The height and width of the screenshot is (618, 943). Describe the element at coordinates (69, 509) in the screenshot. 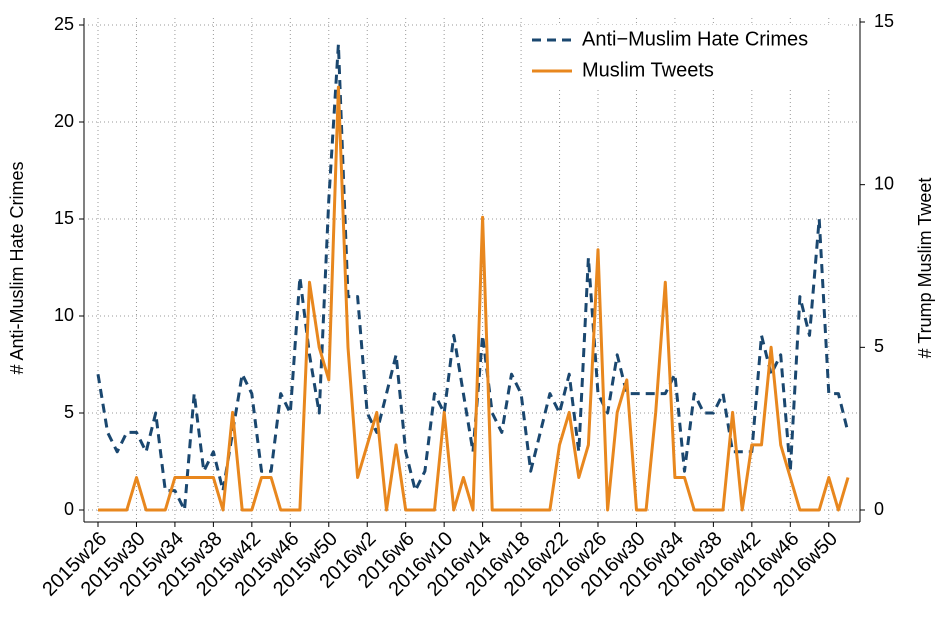

I see `y-tick-label: 0` at that location.